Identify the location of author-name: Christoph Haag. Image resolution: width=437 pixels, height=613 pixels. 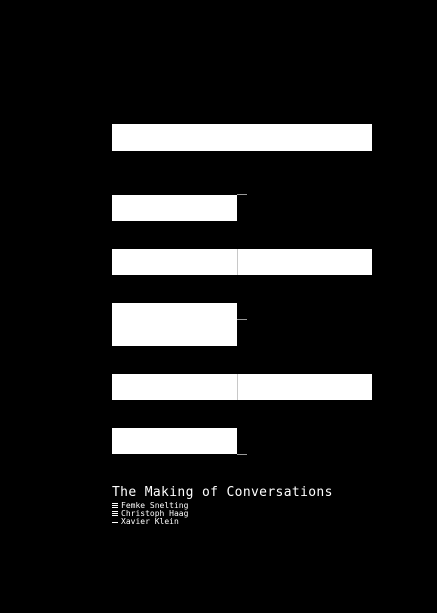
(155, 513).